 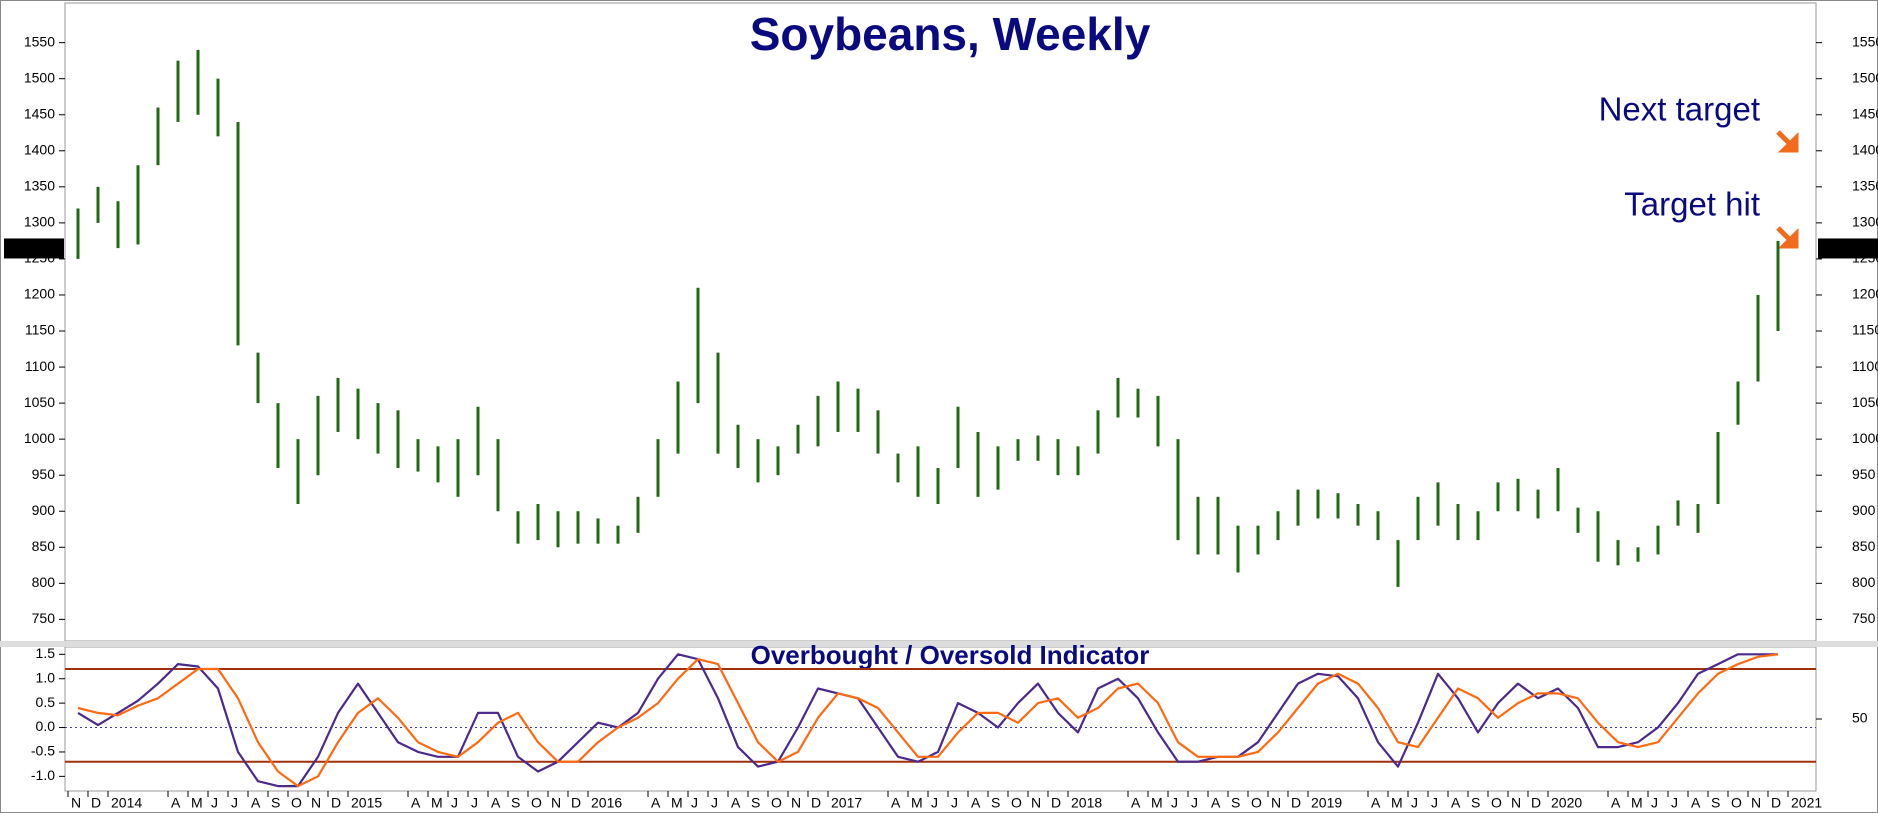 I want to click on y-tick-label: 1000, so click(x=39, y=438).